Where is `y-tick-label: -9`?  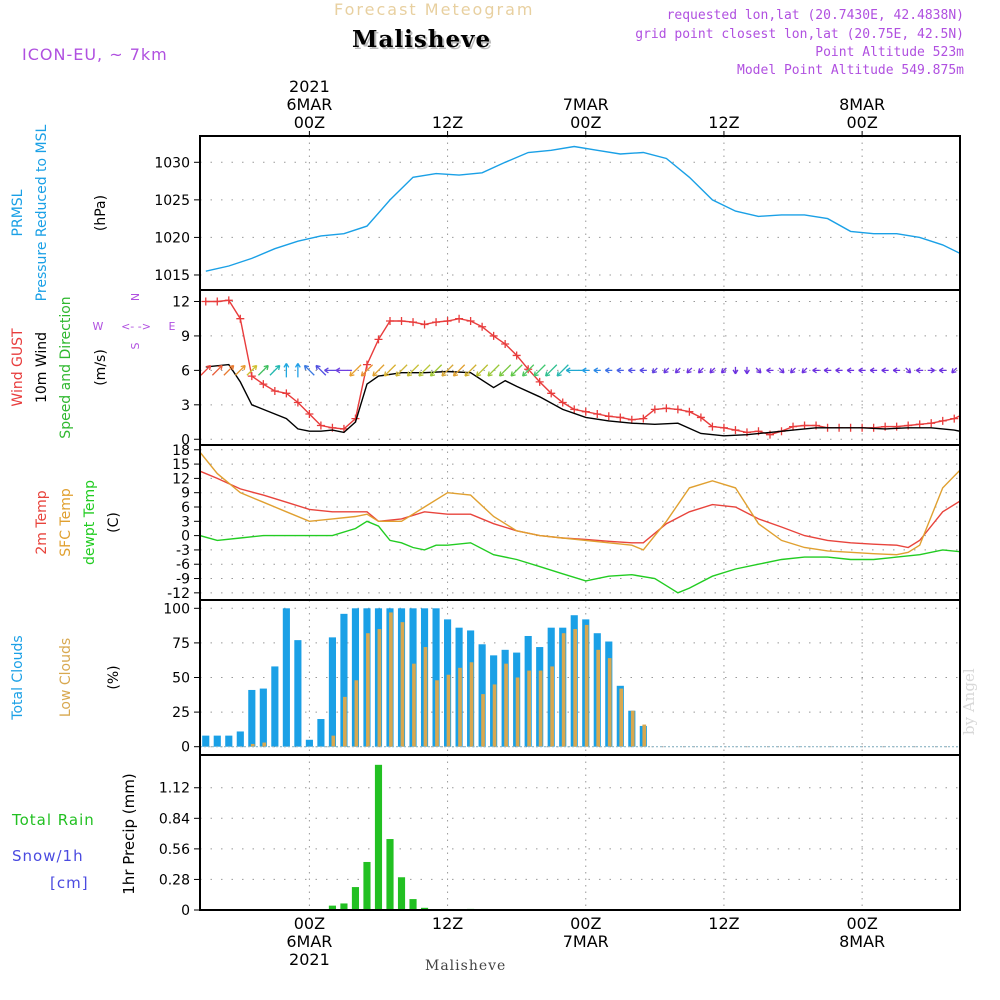
y-tick-label: -9 is located at coordinates (183, 580).